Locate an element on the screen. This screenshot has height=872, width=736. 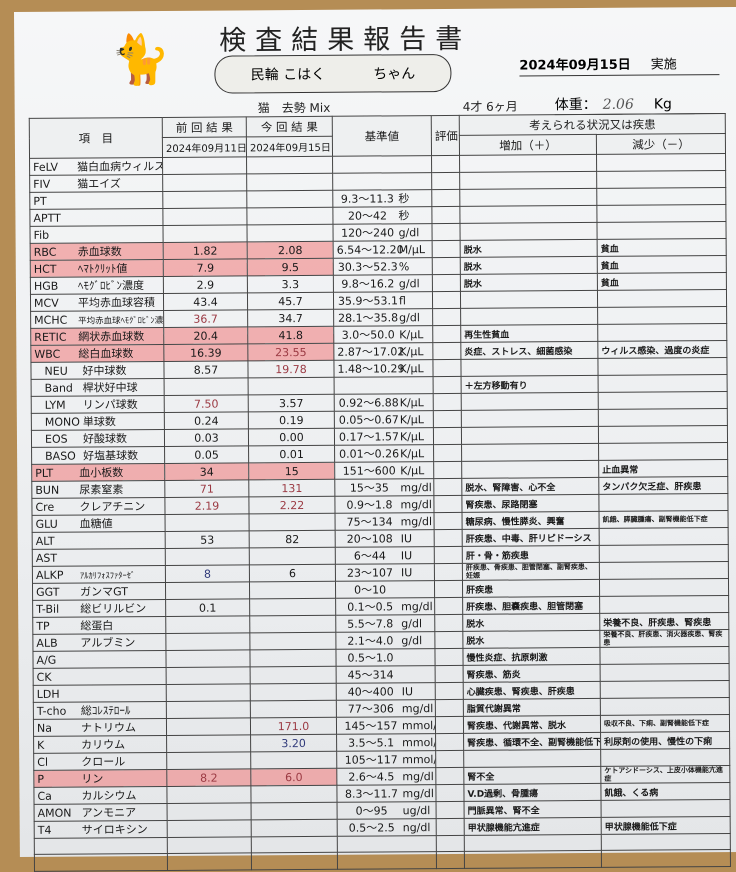
decrease-cause: 飢餓、くる病 is located at coordinates (631, 793).